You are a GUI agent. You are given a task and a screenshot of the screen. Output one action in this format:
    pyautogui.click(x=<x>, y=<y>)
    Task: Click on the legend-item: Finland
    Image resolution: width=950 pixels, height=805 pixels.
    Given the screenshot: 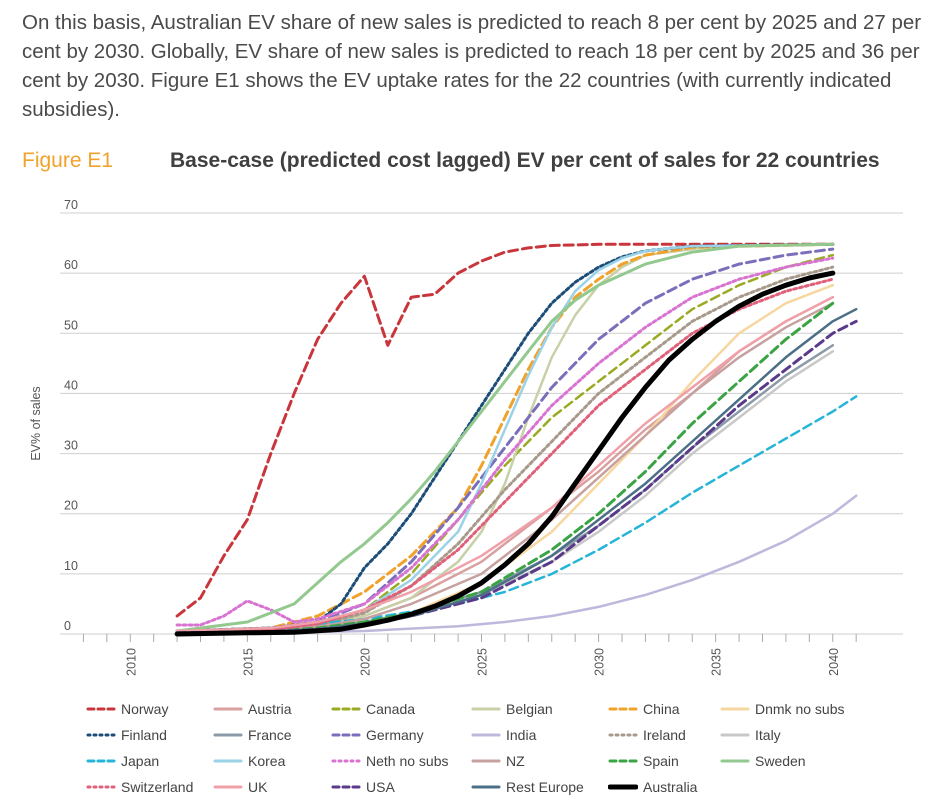 What is the action you would take?
    pyautogui.click(x=126, y=735)
    